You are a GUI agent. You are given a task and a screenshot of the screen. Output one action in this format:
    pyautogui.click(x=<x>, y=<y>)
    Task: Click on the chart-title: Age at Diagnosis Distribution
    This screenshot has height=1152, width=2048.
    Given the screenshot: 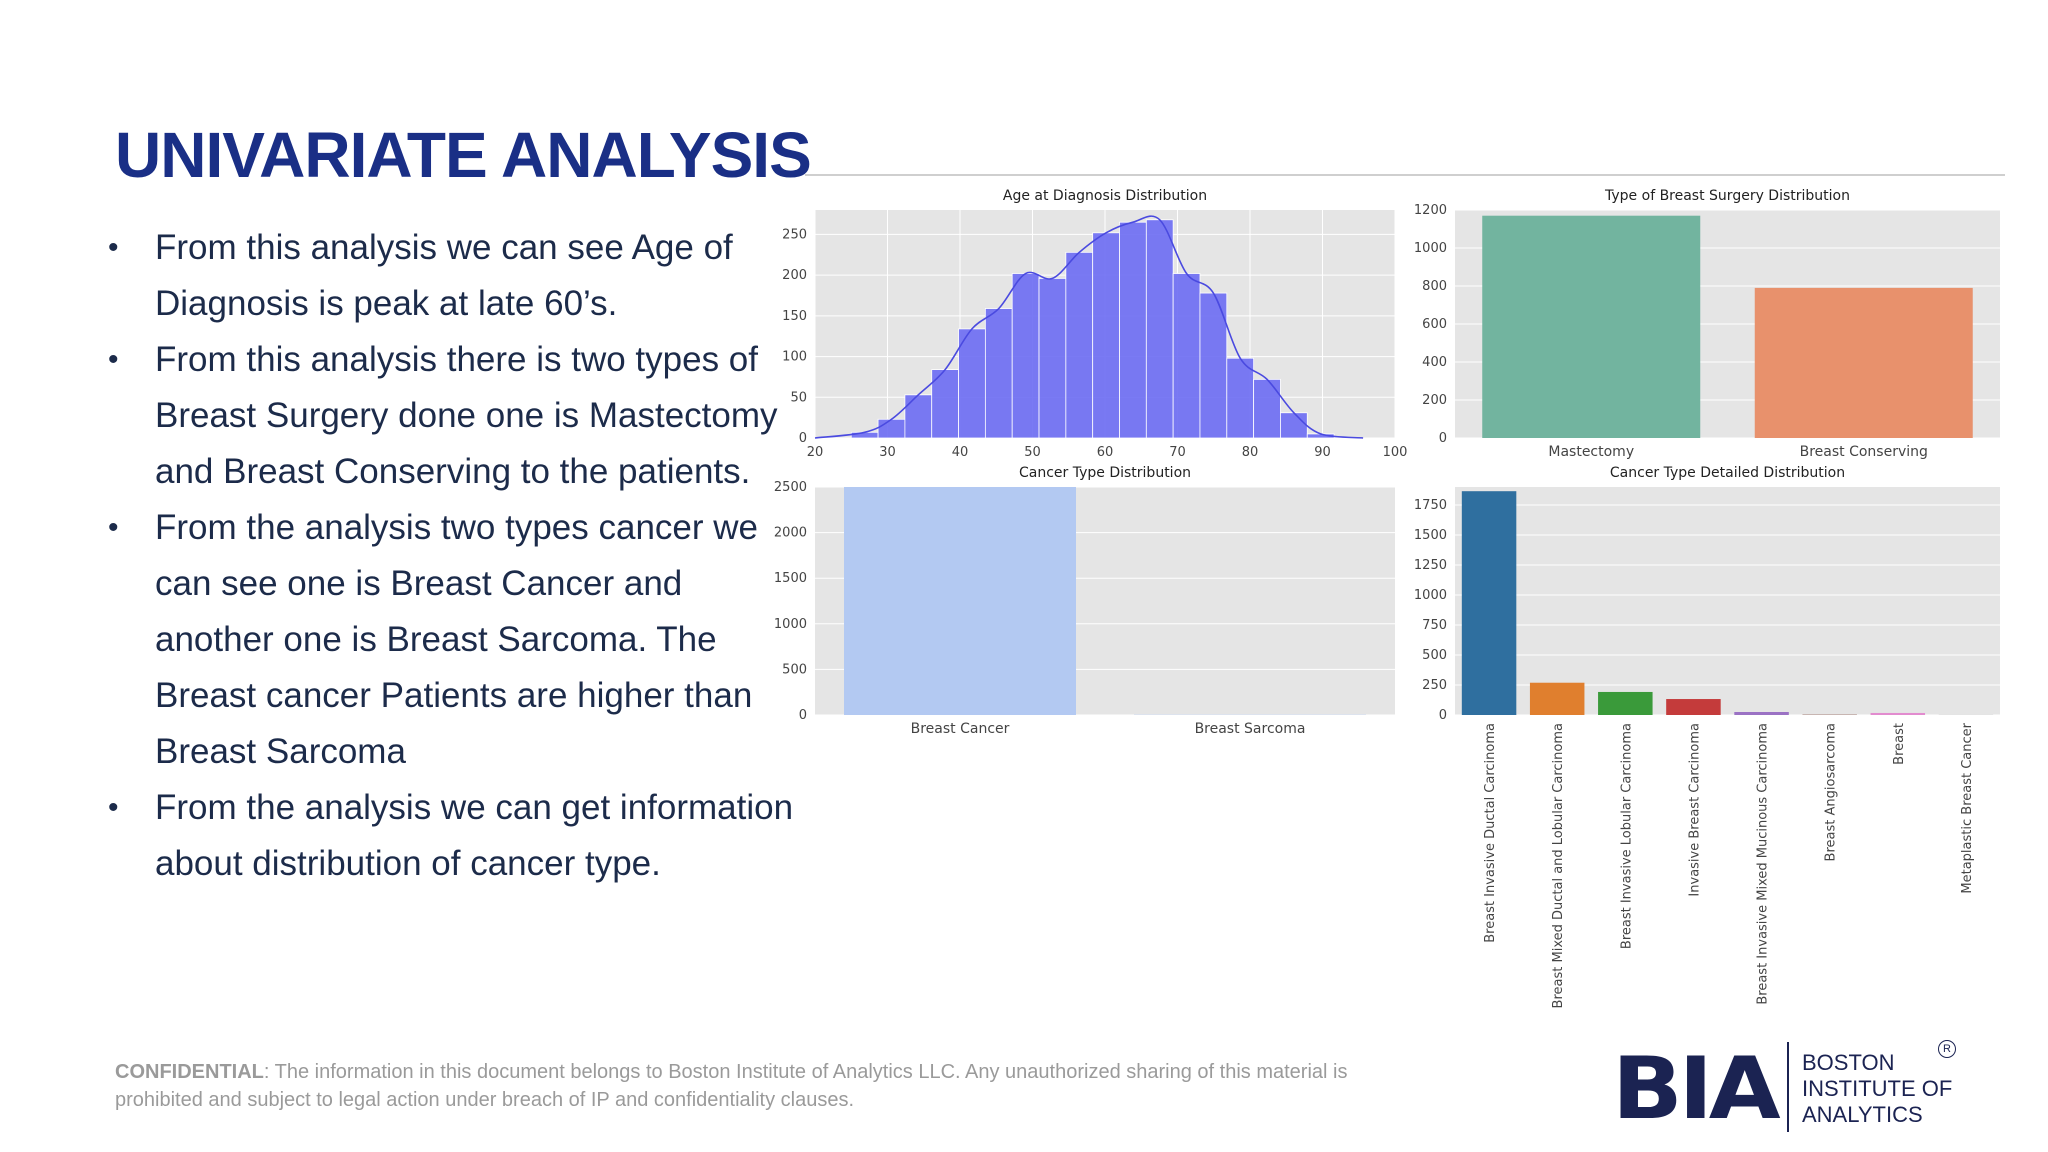 What is the action you would take?
    pyautogui.click(x=1105, y=196)
    